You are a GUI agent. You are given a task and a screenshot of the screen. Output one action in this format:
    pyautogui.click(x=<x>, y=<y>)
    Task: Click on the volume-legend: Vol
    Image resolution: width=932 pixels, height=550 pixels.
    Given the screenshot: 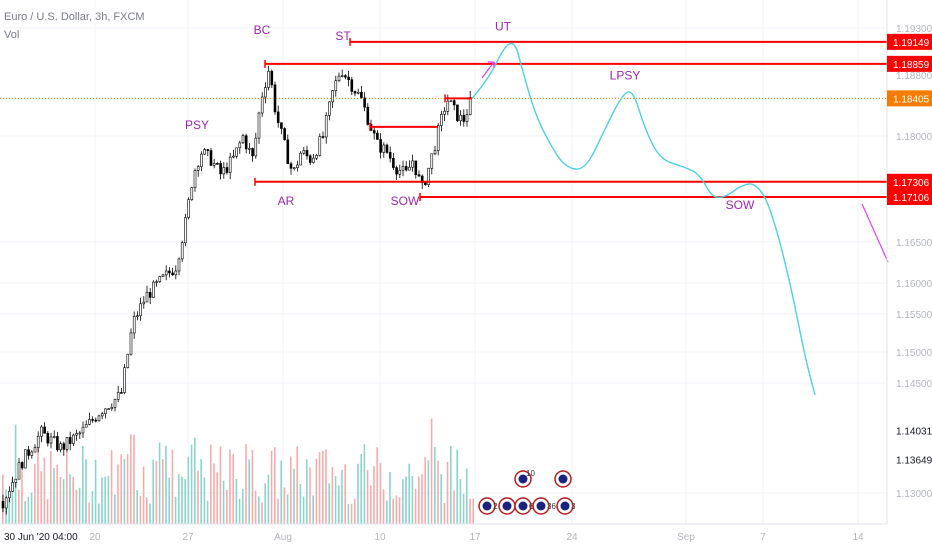 What is the action you would take?
    pyautogui.click(x=11, y=35)
    